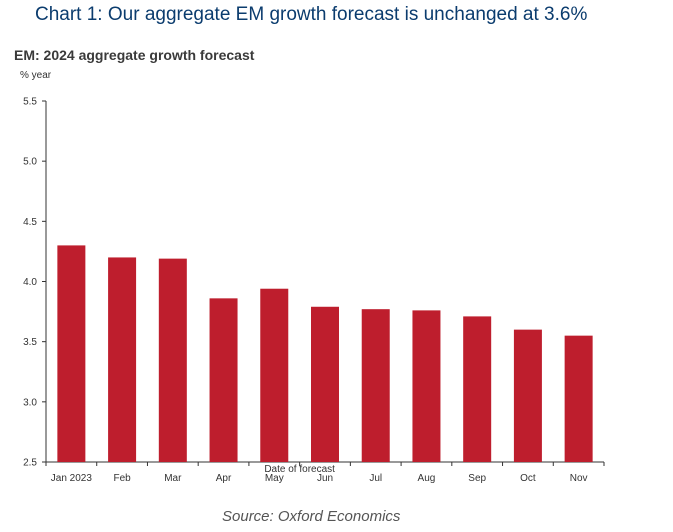 The width and height of the screenshot is (673, 532). Describe the element at coordinates (528, 478) in the screenshot. I see `x-tick-label: Oct` at that location.